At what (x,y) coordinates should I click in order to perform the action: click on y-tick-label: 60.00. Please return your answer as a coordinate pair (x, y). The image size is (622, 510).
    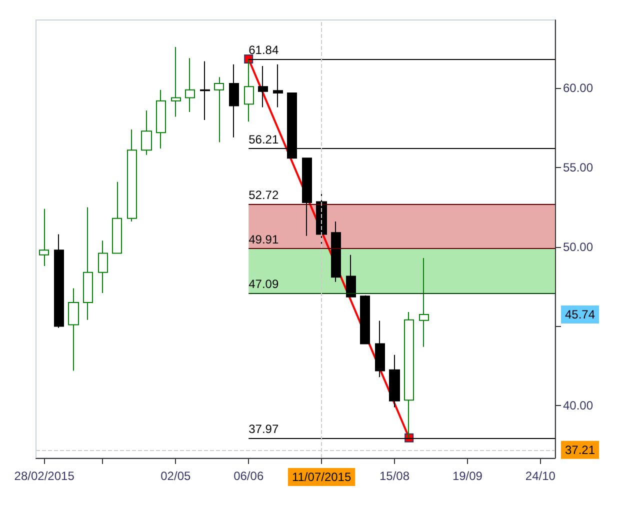
    Looking at the image, I should click on (578, 88).